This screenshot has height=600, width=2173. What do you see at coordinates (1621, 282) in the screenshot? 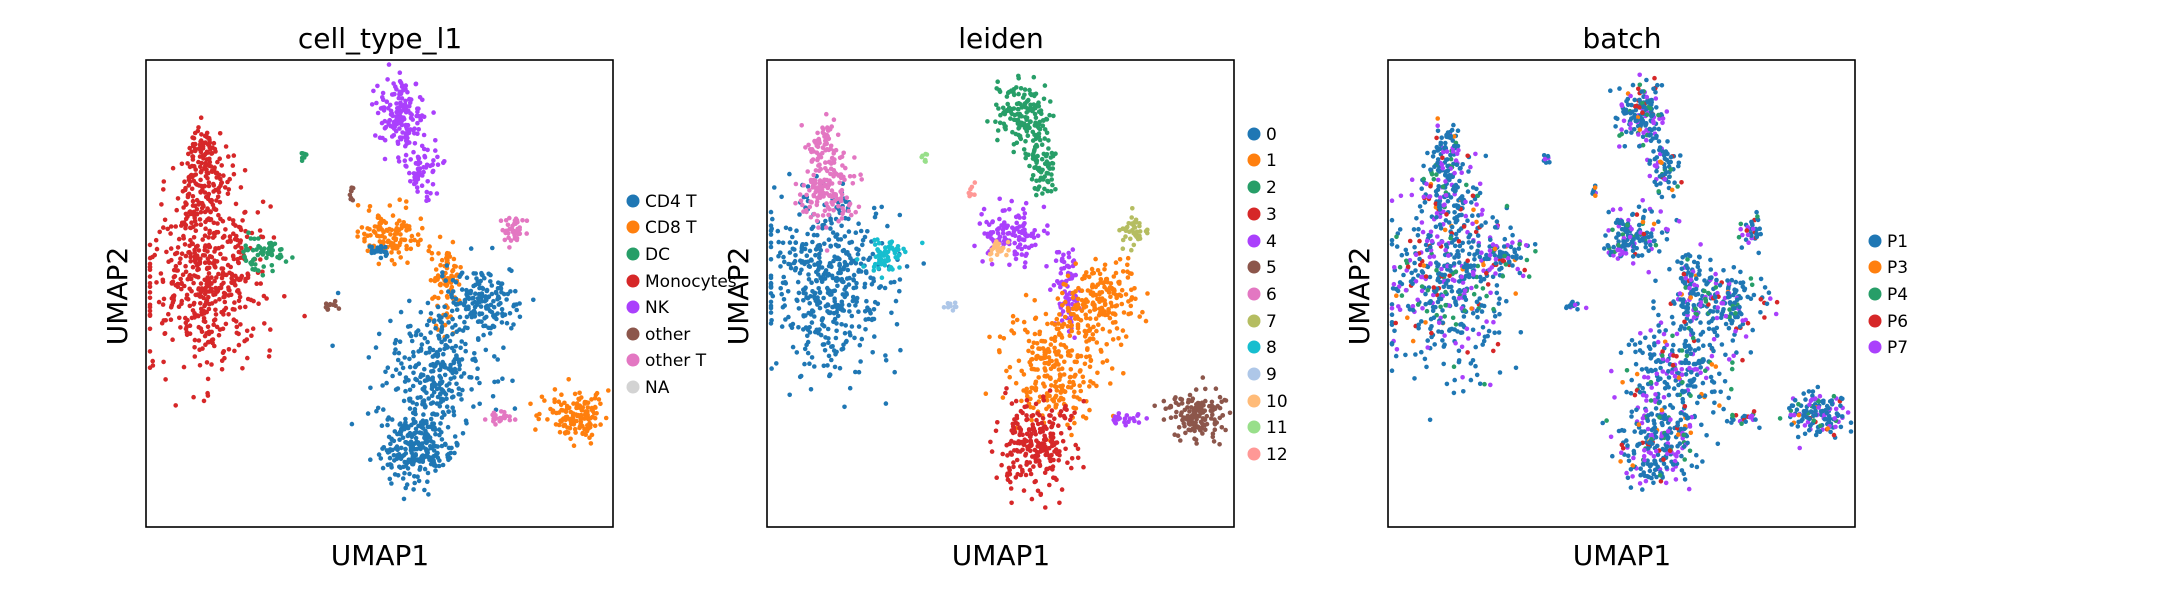
I see `scatter-area` at bounding box center [1621, 282].